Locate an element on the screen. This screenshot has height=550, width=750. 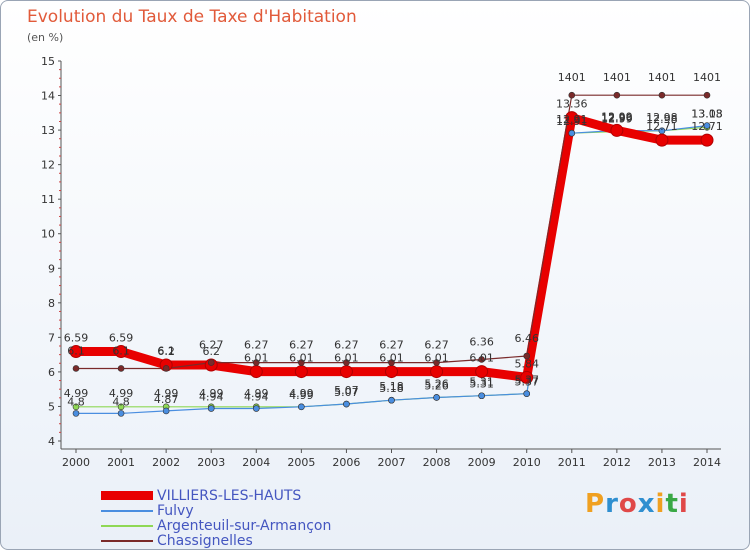
data-label: 6.1 is located at coordinates (166, 350).